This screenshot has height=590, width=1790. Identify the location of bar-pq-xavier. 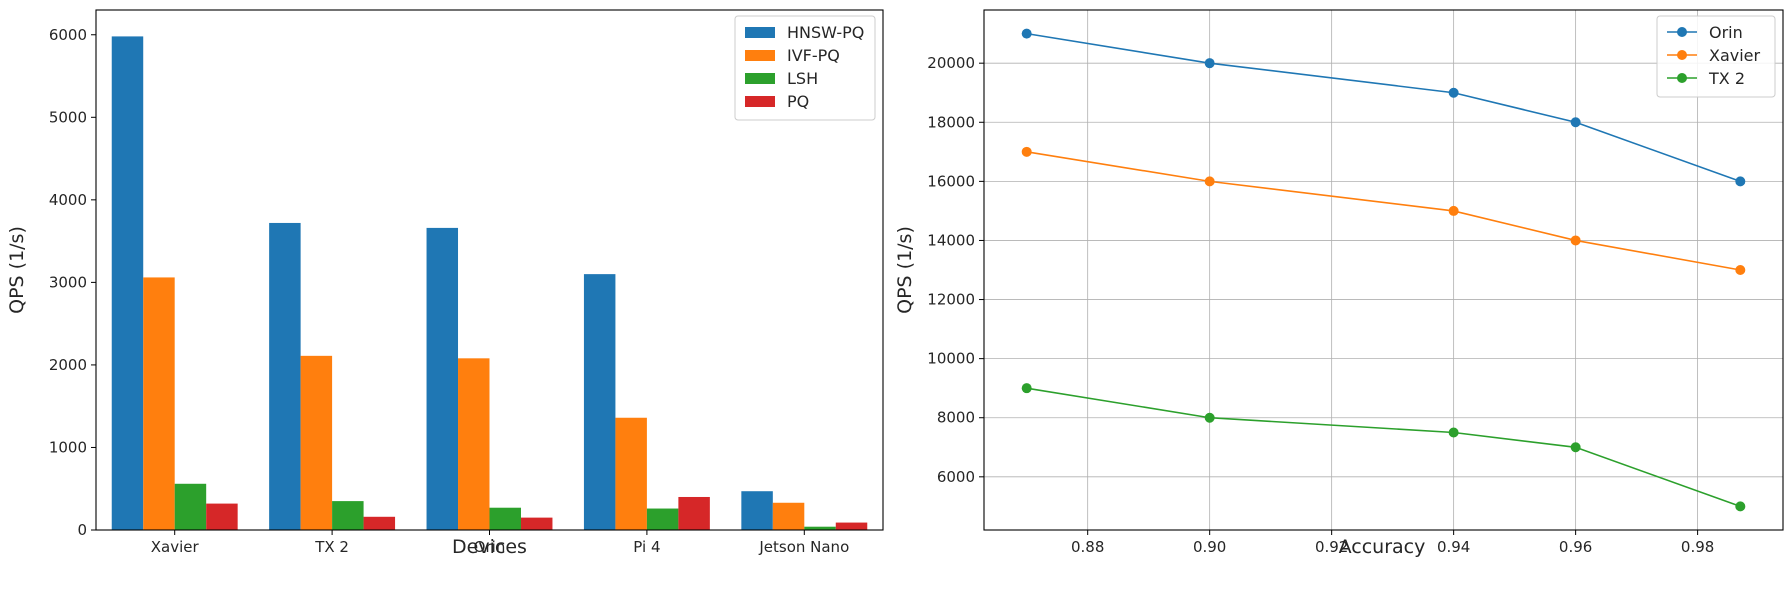
(222, 516).